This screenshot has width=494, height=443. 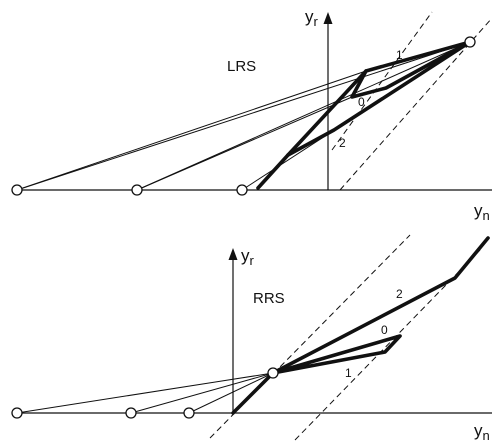 What do you see at coordinates (482, 432) in the screenshot?
I see `bottom-x-axis-label: yn` at bounding box center [482, 432].